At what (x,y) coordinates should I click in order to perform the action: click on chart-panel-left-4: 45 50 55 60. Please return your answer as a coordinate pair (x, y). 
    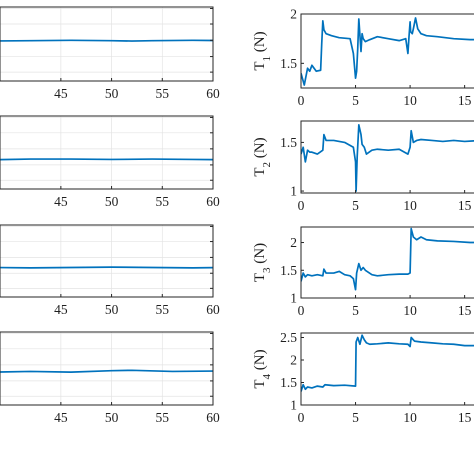
    Looking at the image, I should click on (110, 378).